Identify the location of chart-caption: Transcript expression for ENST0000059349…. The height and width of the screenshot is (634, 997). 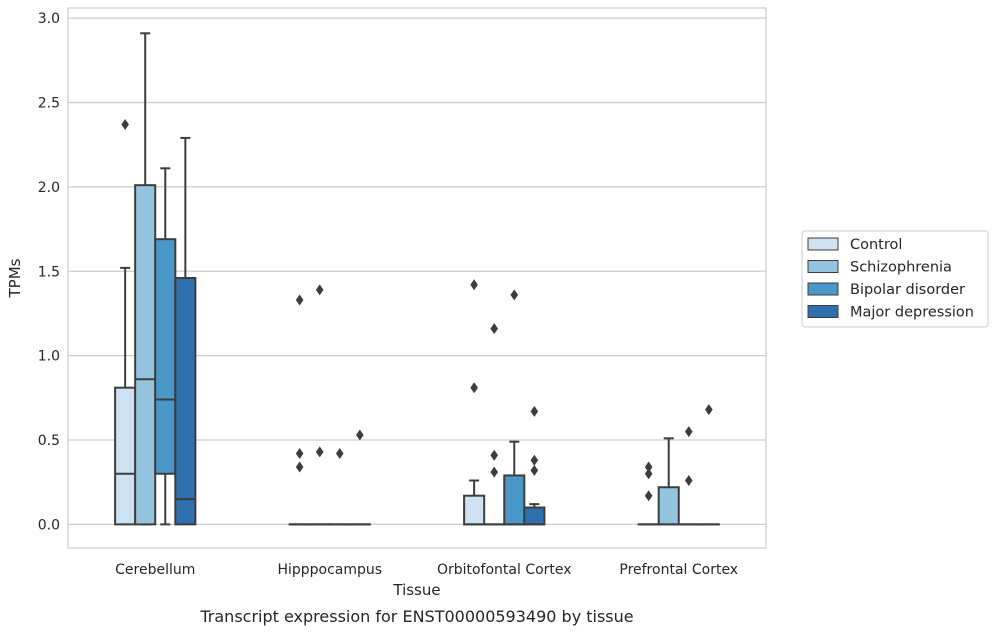
(416, 616).